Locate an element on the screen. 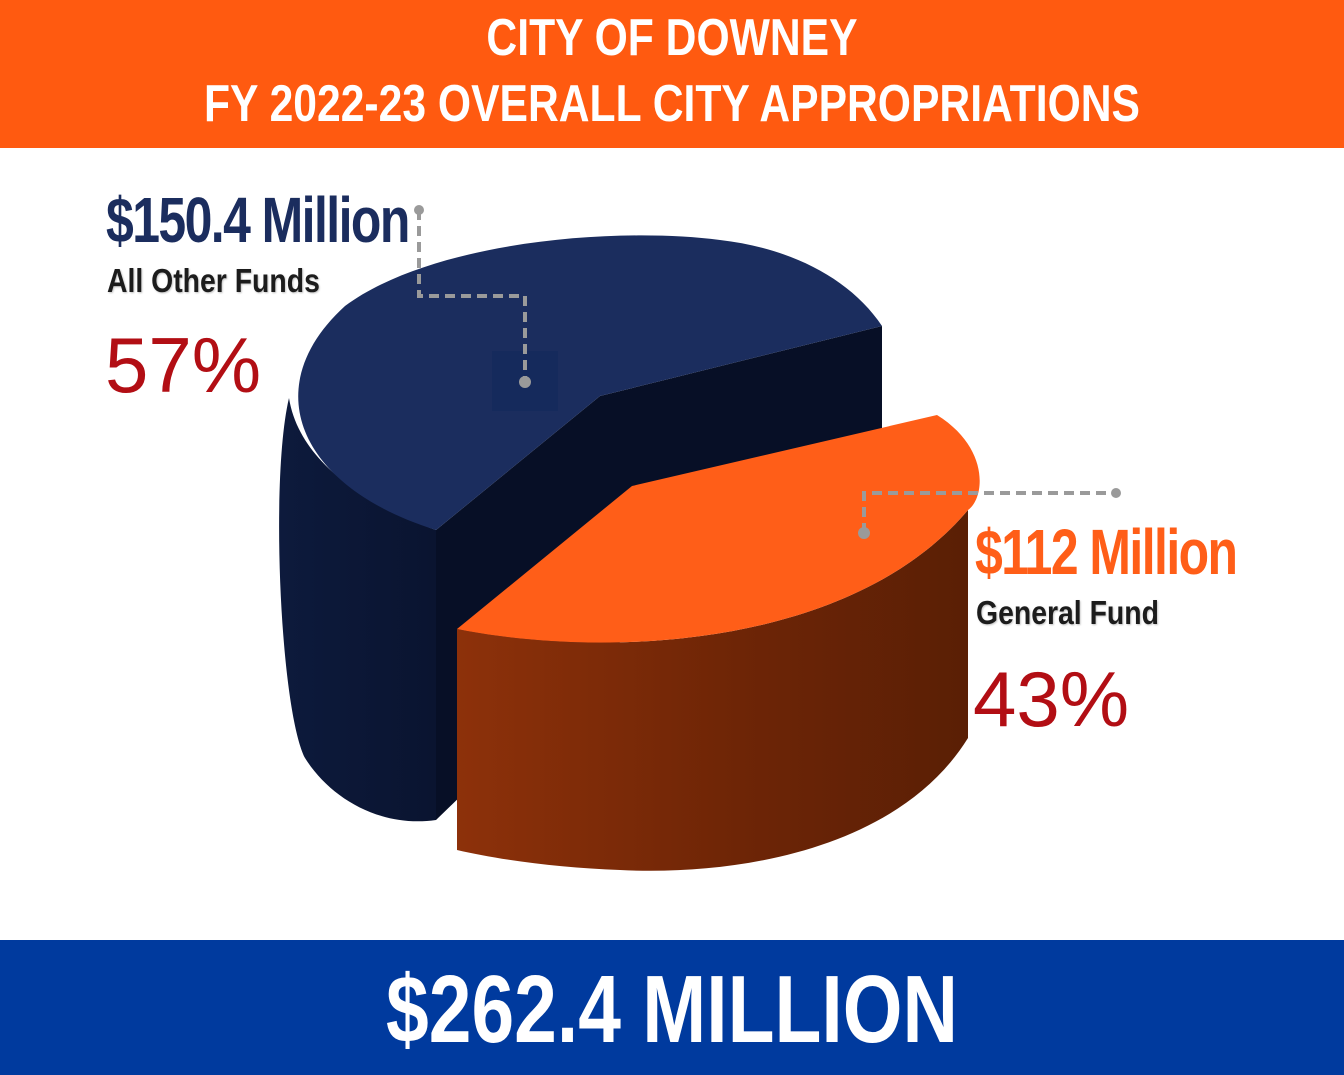  total-amount: $262.4 MILLION is located at coordinates (672, 1009).